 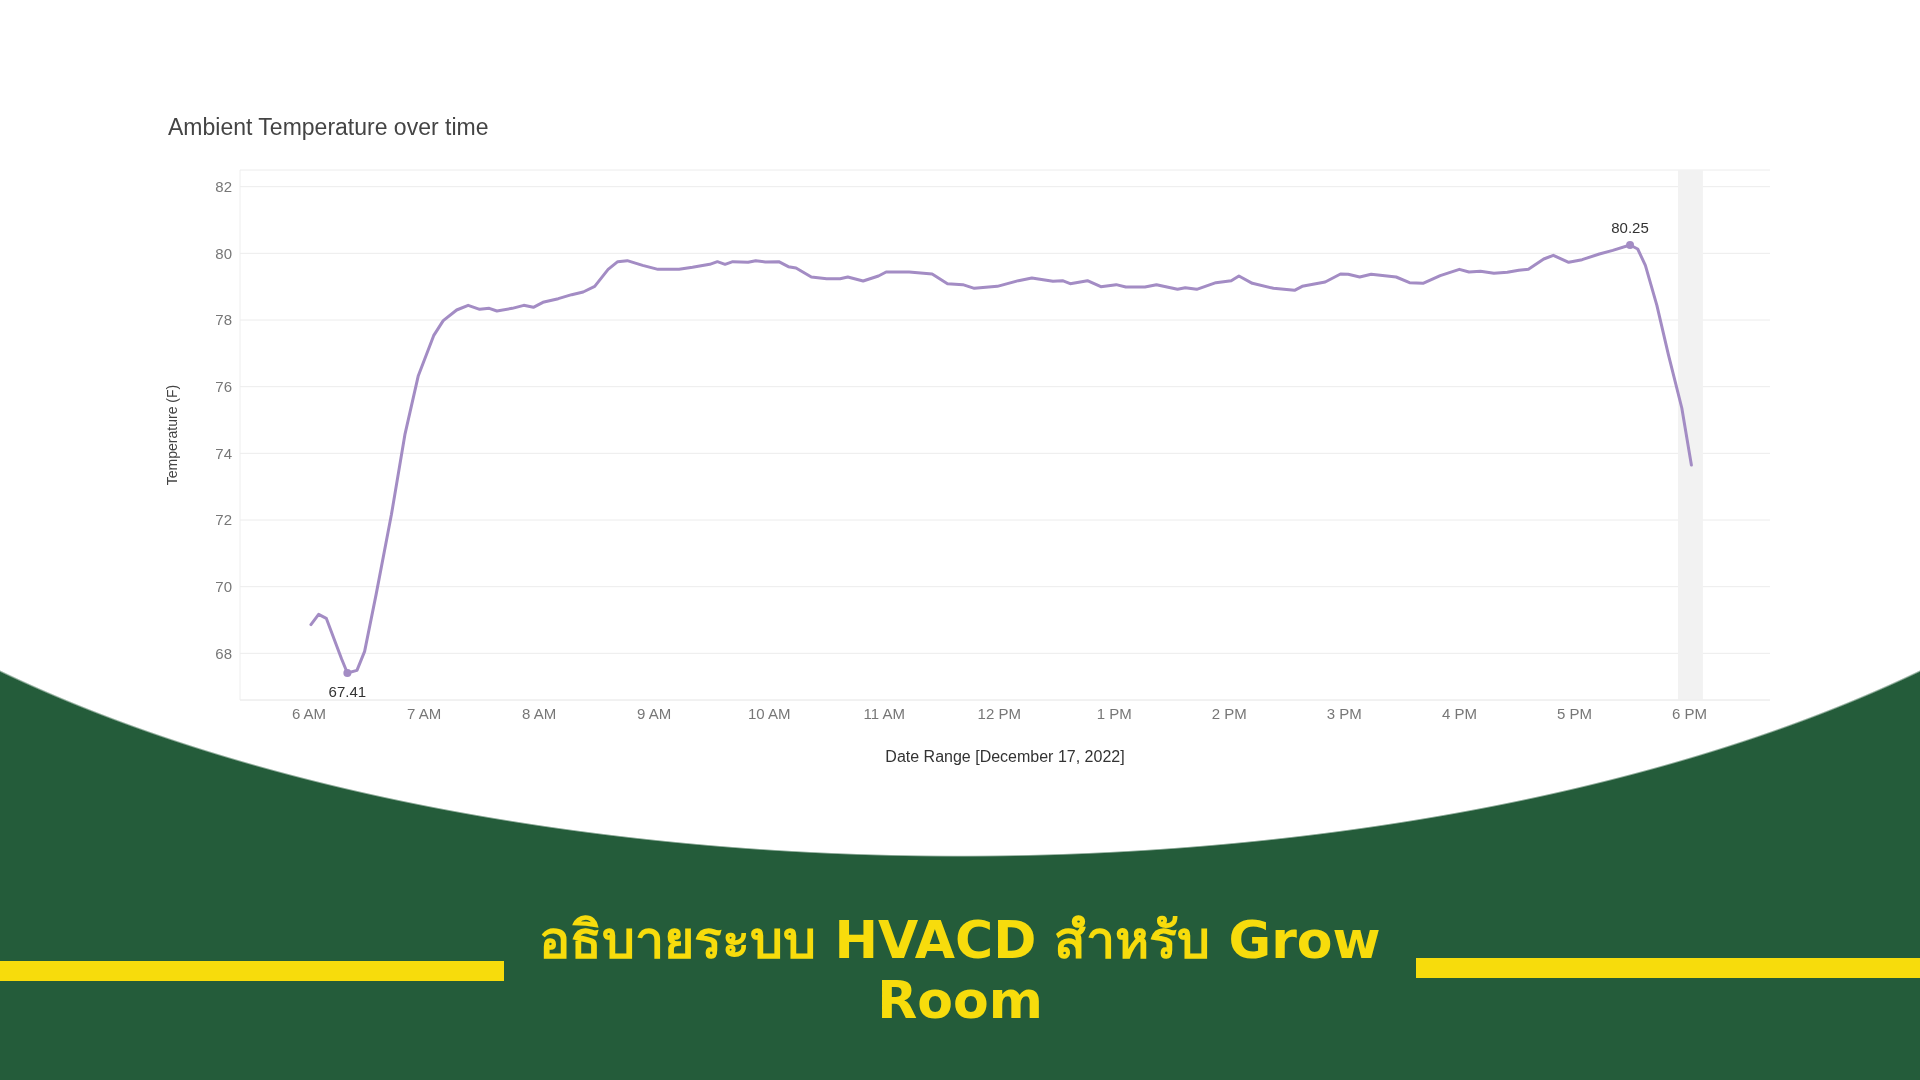 I want to click on x-tick-label: 4 PM, so click(x=1459, y=713).